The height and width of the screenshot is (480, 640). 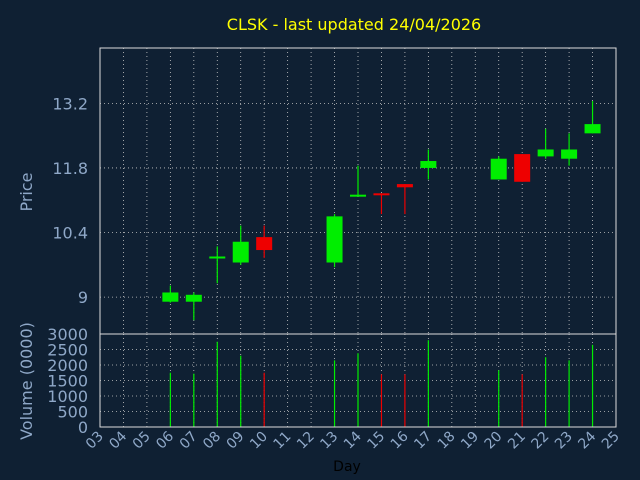 I want to click on volume-tick-label: 2000, so click(x=67, y=365).